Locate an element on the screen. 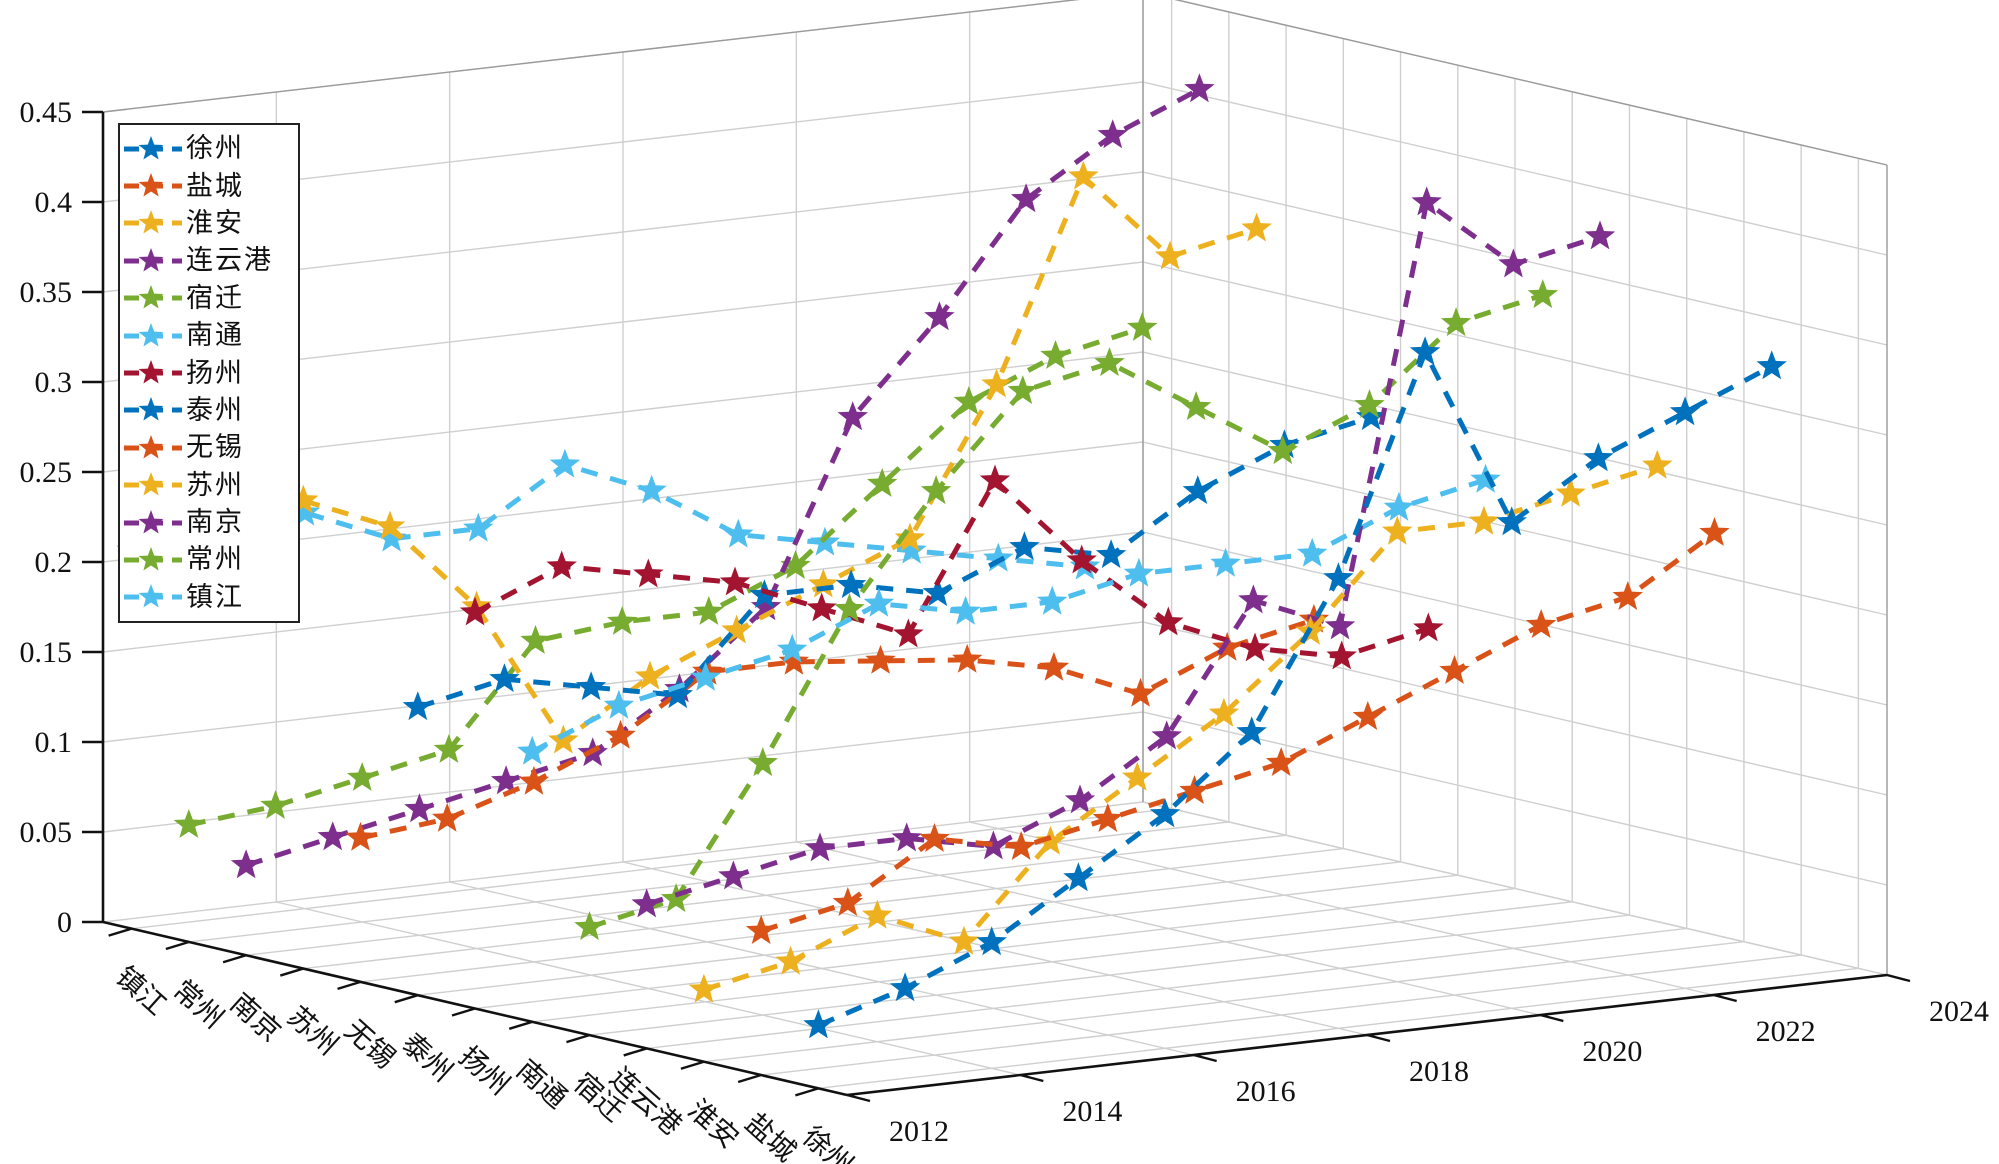 This screenshot has width=1999, height=1164. legend-item-suzhou: 苏州 is located at coordinates (209, 485).